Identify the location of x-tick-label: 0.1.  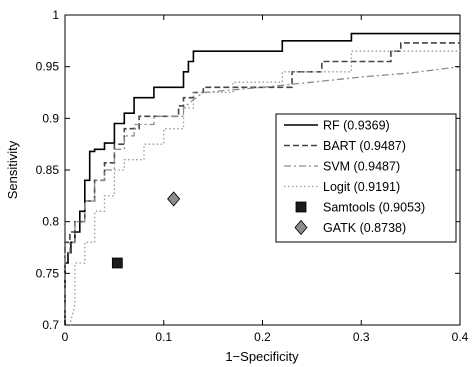
(163, 337).